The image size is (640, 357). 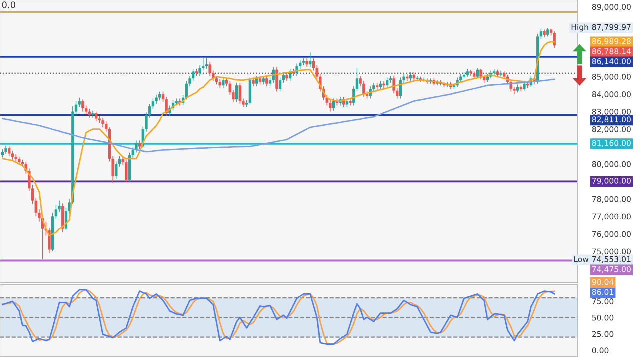 I want to click on annotation: 0.0, so click(x=9, y=5).